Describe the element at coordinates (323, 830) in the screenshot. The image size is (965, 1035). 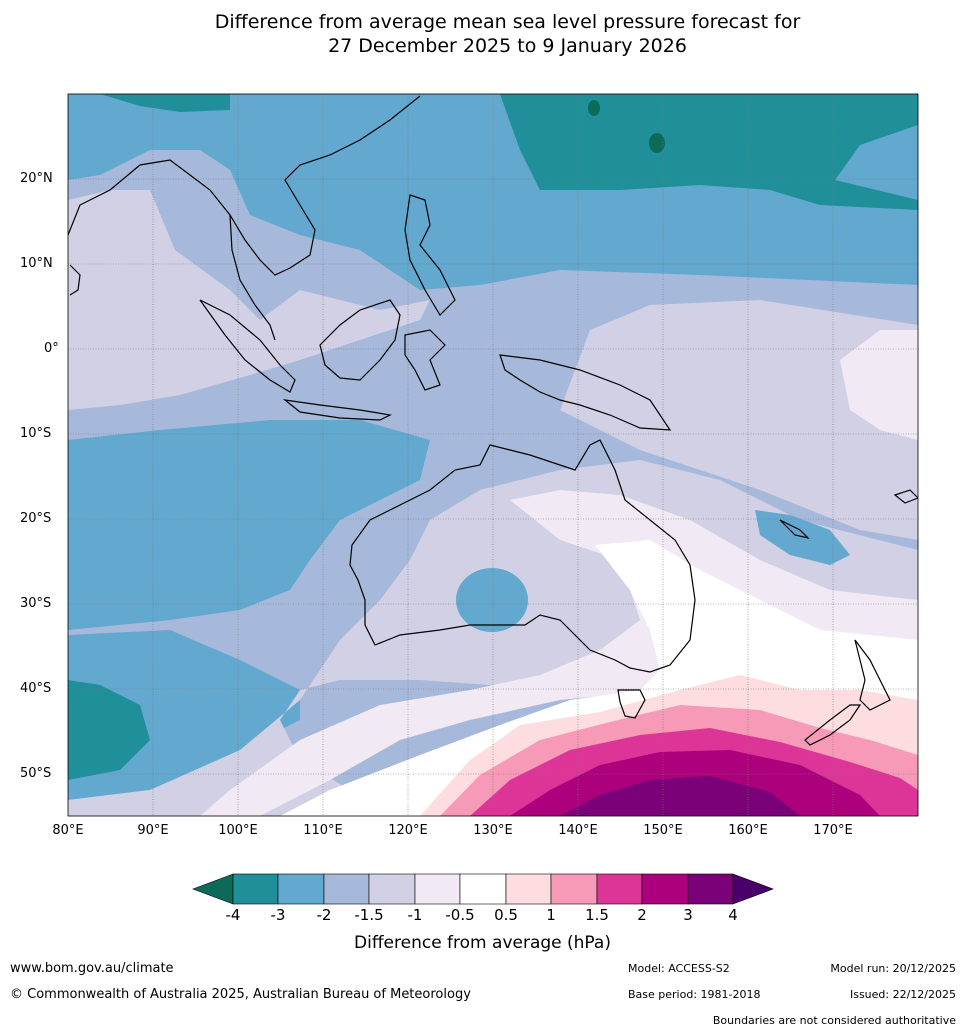
I see `lon-label-110e: 110°E` at that location.